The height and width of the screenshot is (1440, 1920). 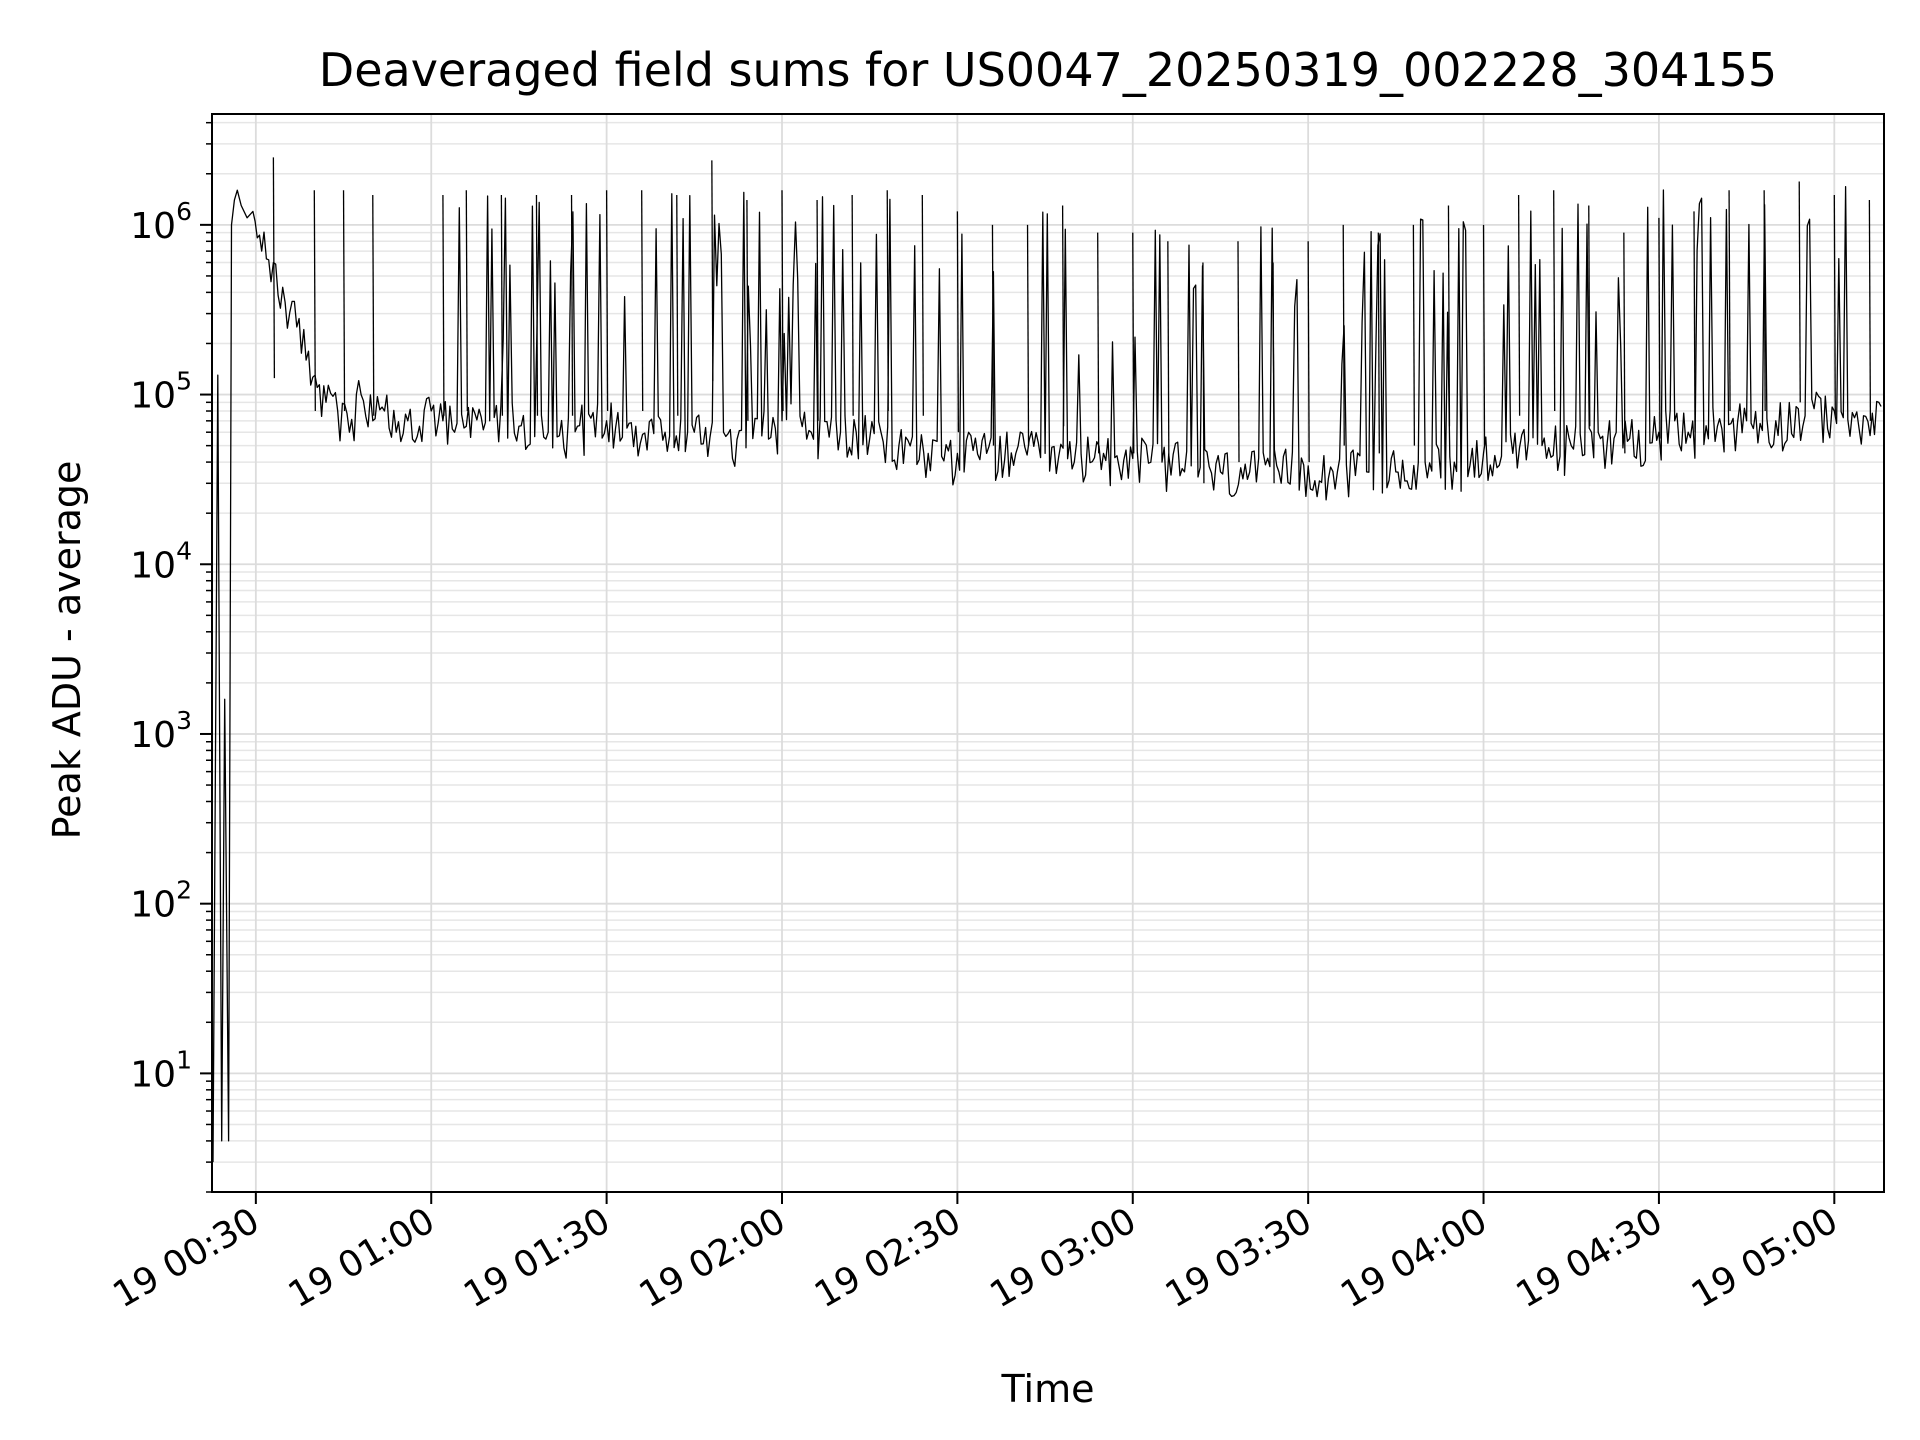 I want to click on y-axis: 10¹ 10² 10³ 10⁴ 10⁵ 10⁶, so click(x=171, y=657).